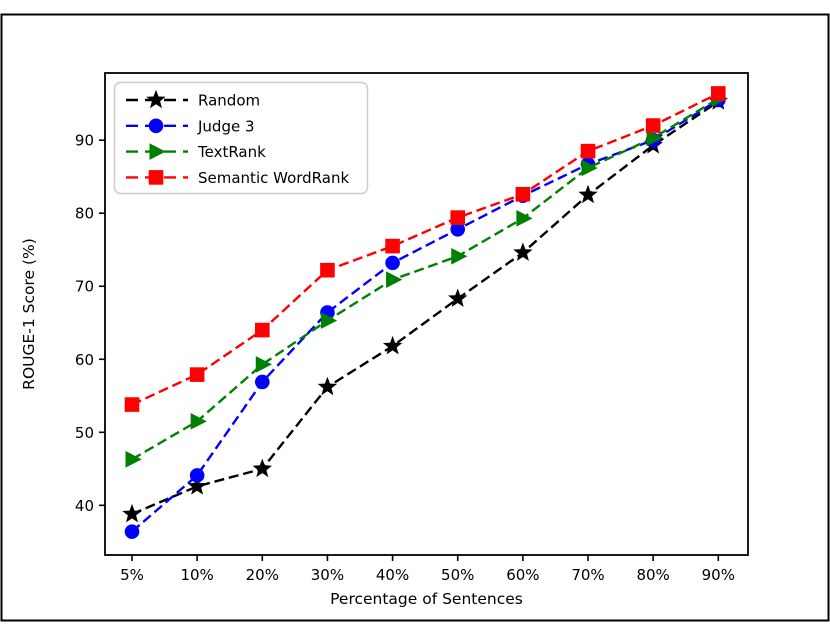 The width and height of the screenshot is (830, 626). What do you see at coordinates (84, 141) in the screenshot?
I see `y-tick-label: 90` at bounding box center [84, 141].